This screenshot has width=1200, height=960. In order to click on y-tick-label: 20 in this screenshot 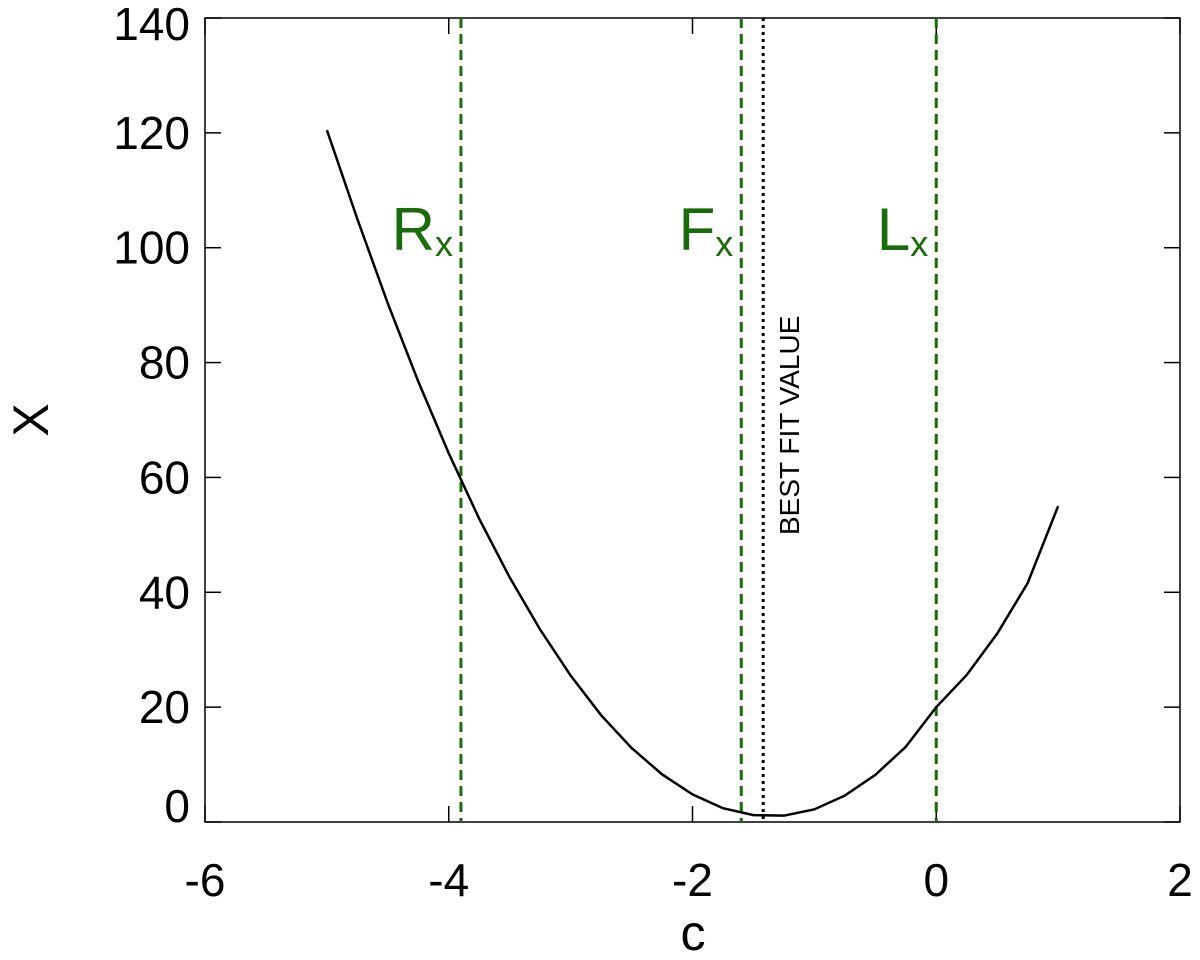, I will do `click(164, 707)`.